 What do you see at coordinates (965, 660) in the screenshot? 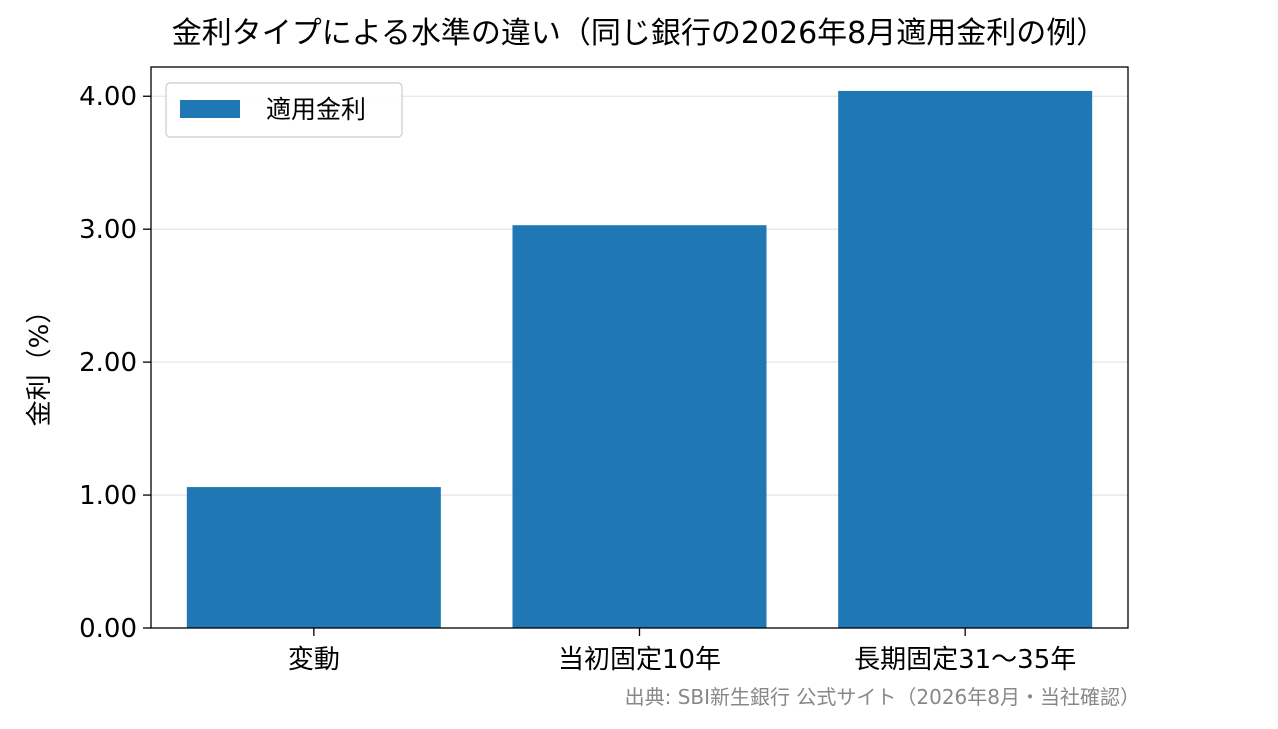
I see `x-tick-label: 長期固定31〜35年` at bounding box center [965, 660].